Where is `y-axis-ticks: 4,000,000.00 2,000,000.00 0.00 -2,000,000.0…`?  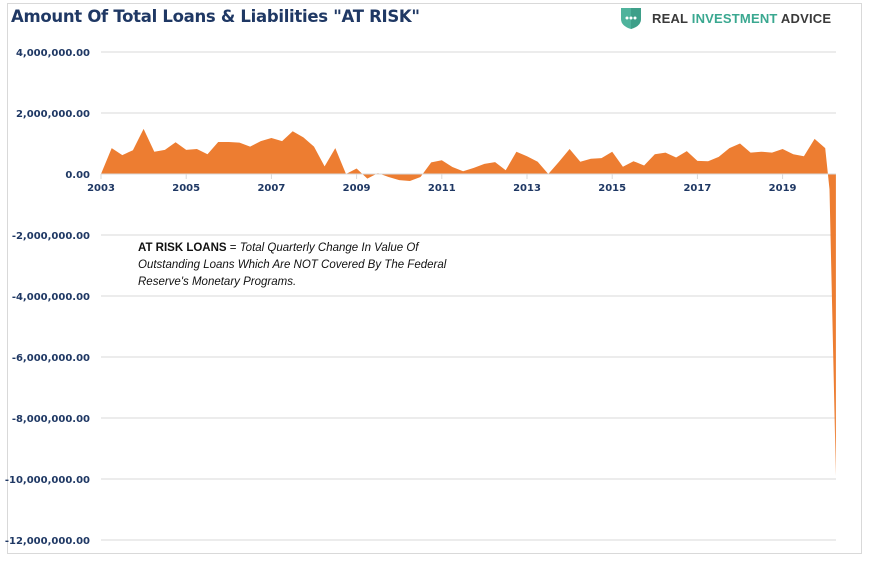
y-axis-ticks: 4,000,000.00 2,000,000.00 0.00 -2,000,000.0… is located at coordinates (47, 297).